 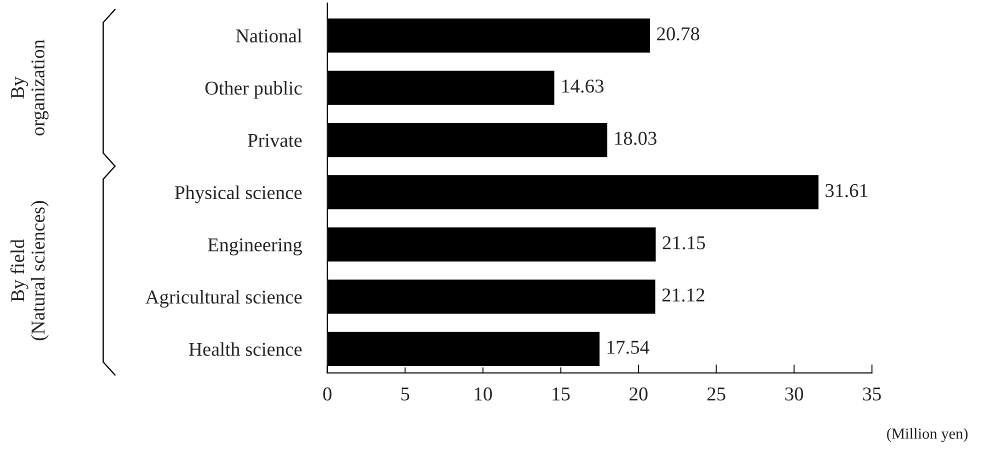 What do you see at coordinates (245, 349) in the screenshot?
I see `y-tick-label: Health science` at bounding box center [245, 349].